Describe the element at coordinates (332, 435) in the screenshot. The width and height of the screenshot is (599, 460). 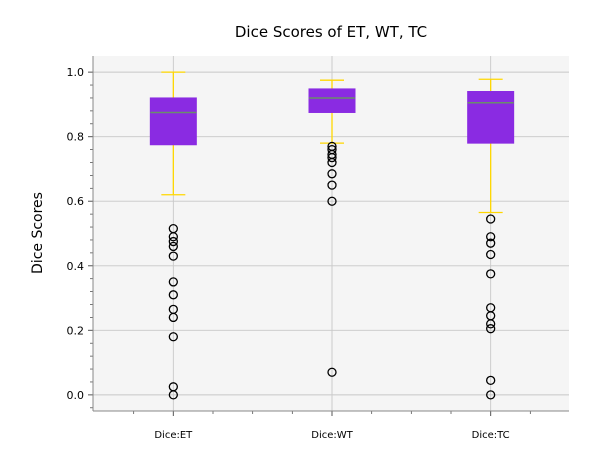
I see `x-tick-label: Dice:WT` at that location.